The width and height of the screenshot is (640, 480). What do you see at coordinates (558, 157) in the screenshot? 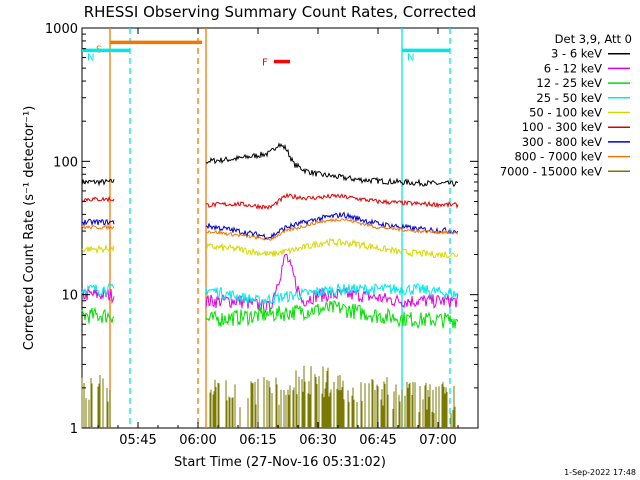
I see `legend-label: 800 - 7000 keV` at bounding box center [558, 157].